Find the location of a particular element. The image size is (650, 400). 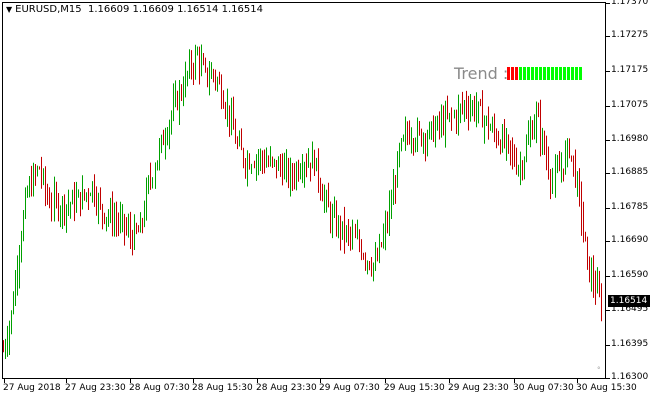

x-tick-label: 28 Aug 07:30 is located at coordinates (159, 388).